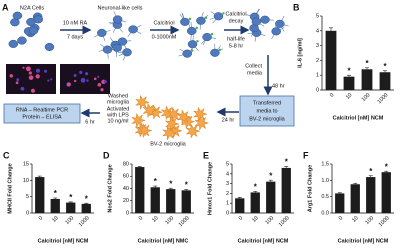 Image resolution: width=400 pixels, height=249 pixels. Describe the element at coordinates (126, 189) in the screenshot. I see `y-tick-label: 40` at that location.